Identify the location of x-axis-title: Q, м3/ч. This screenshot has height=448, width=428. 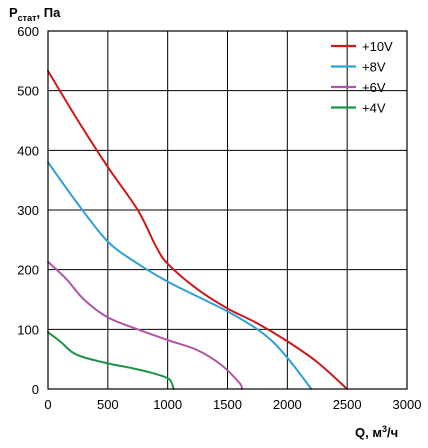
(376, 432).